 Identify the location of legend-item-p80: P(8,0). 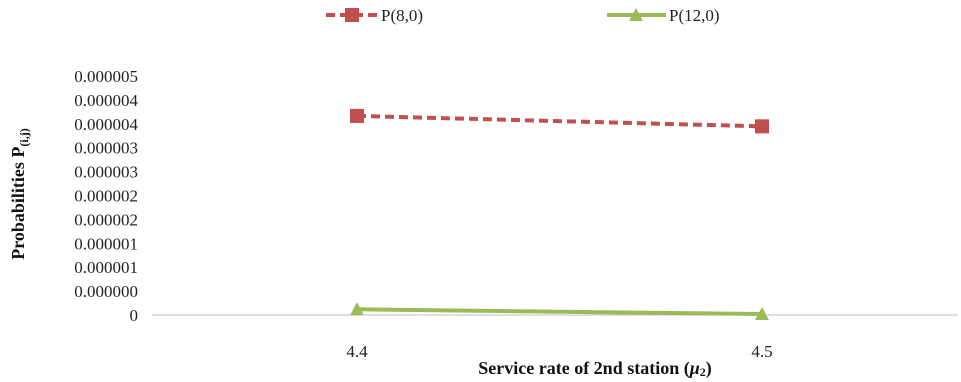
(374, 15).